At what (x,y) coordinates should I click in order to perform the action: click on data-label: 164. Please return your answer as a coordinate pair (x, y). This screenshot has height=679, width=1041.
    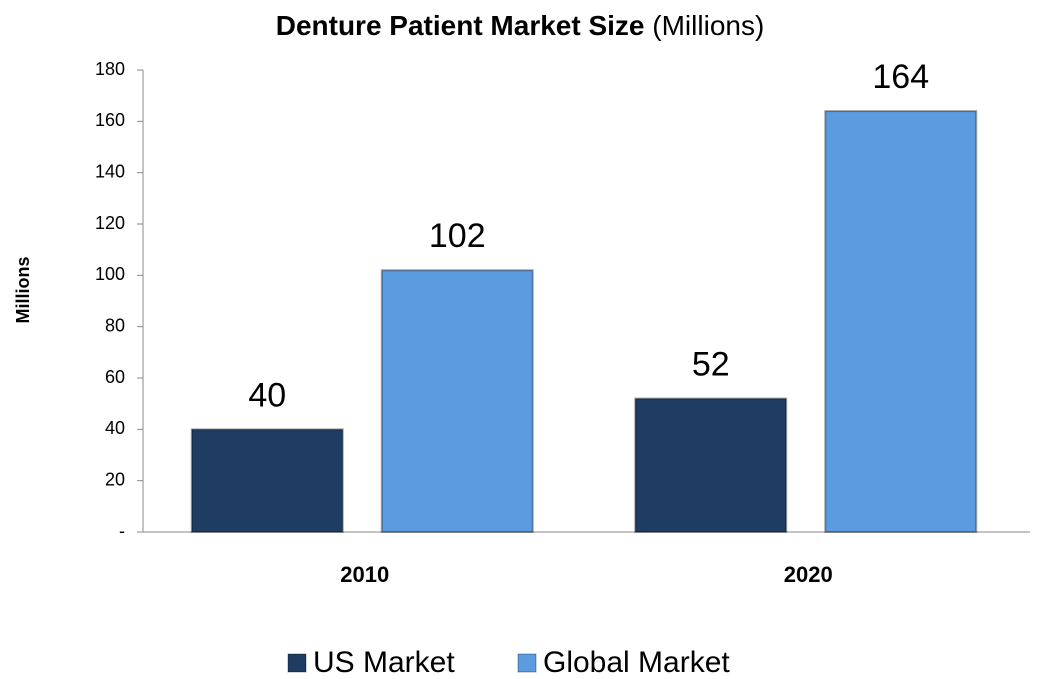
    Looking at the image, I should click on (900, 77).